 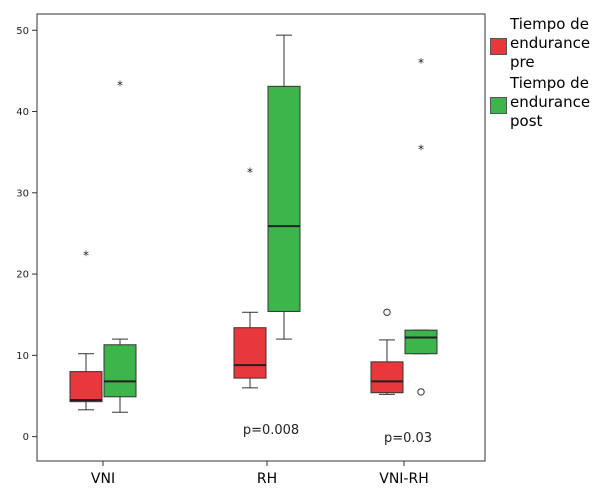 What do you see at coordinates (421, 342) in the screenshot?
I see `box-VNI-RH-post` at bounding box center [421, 342].